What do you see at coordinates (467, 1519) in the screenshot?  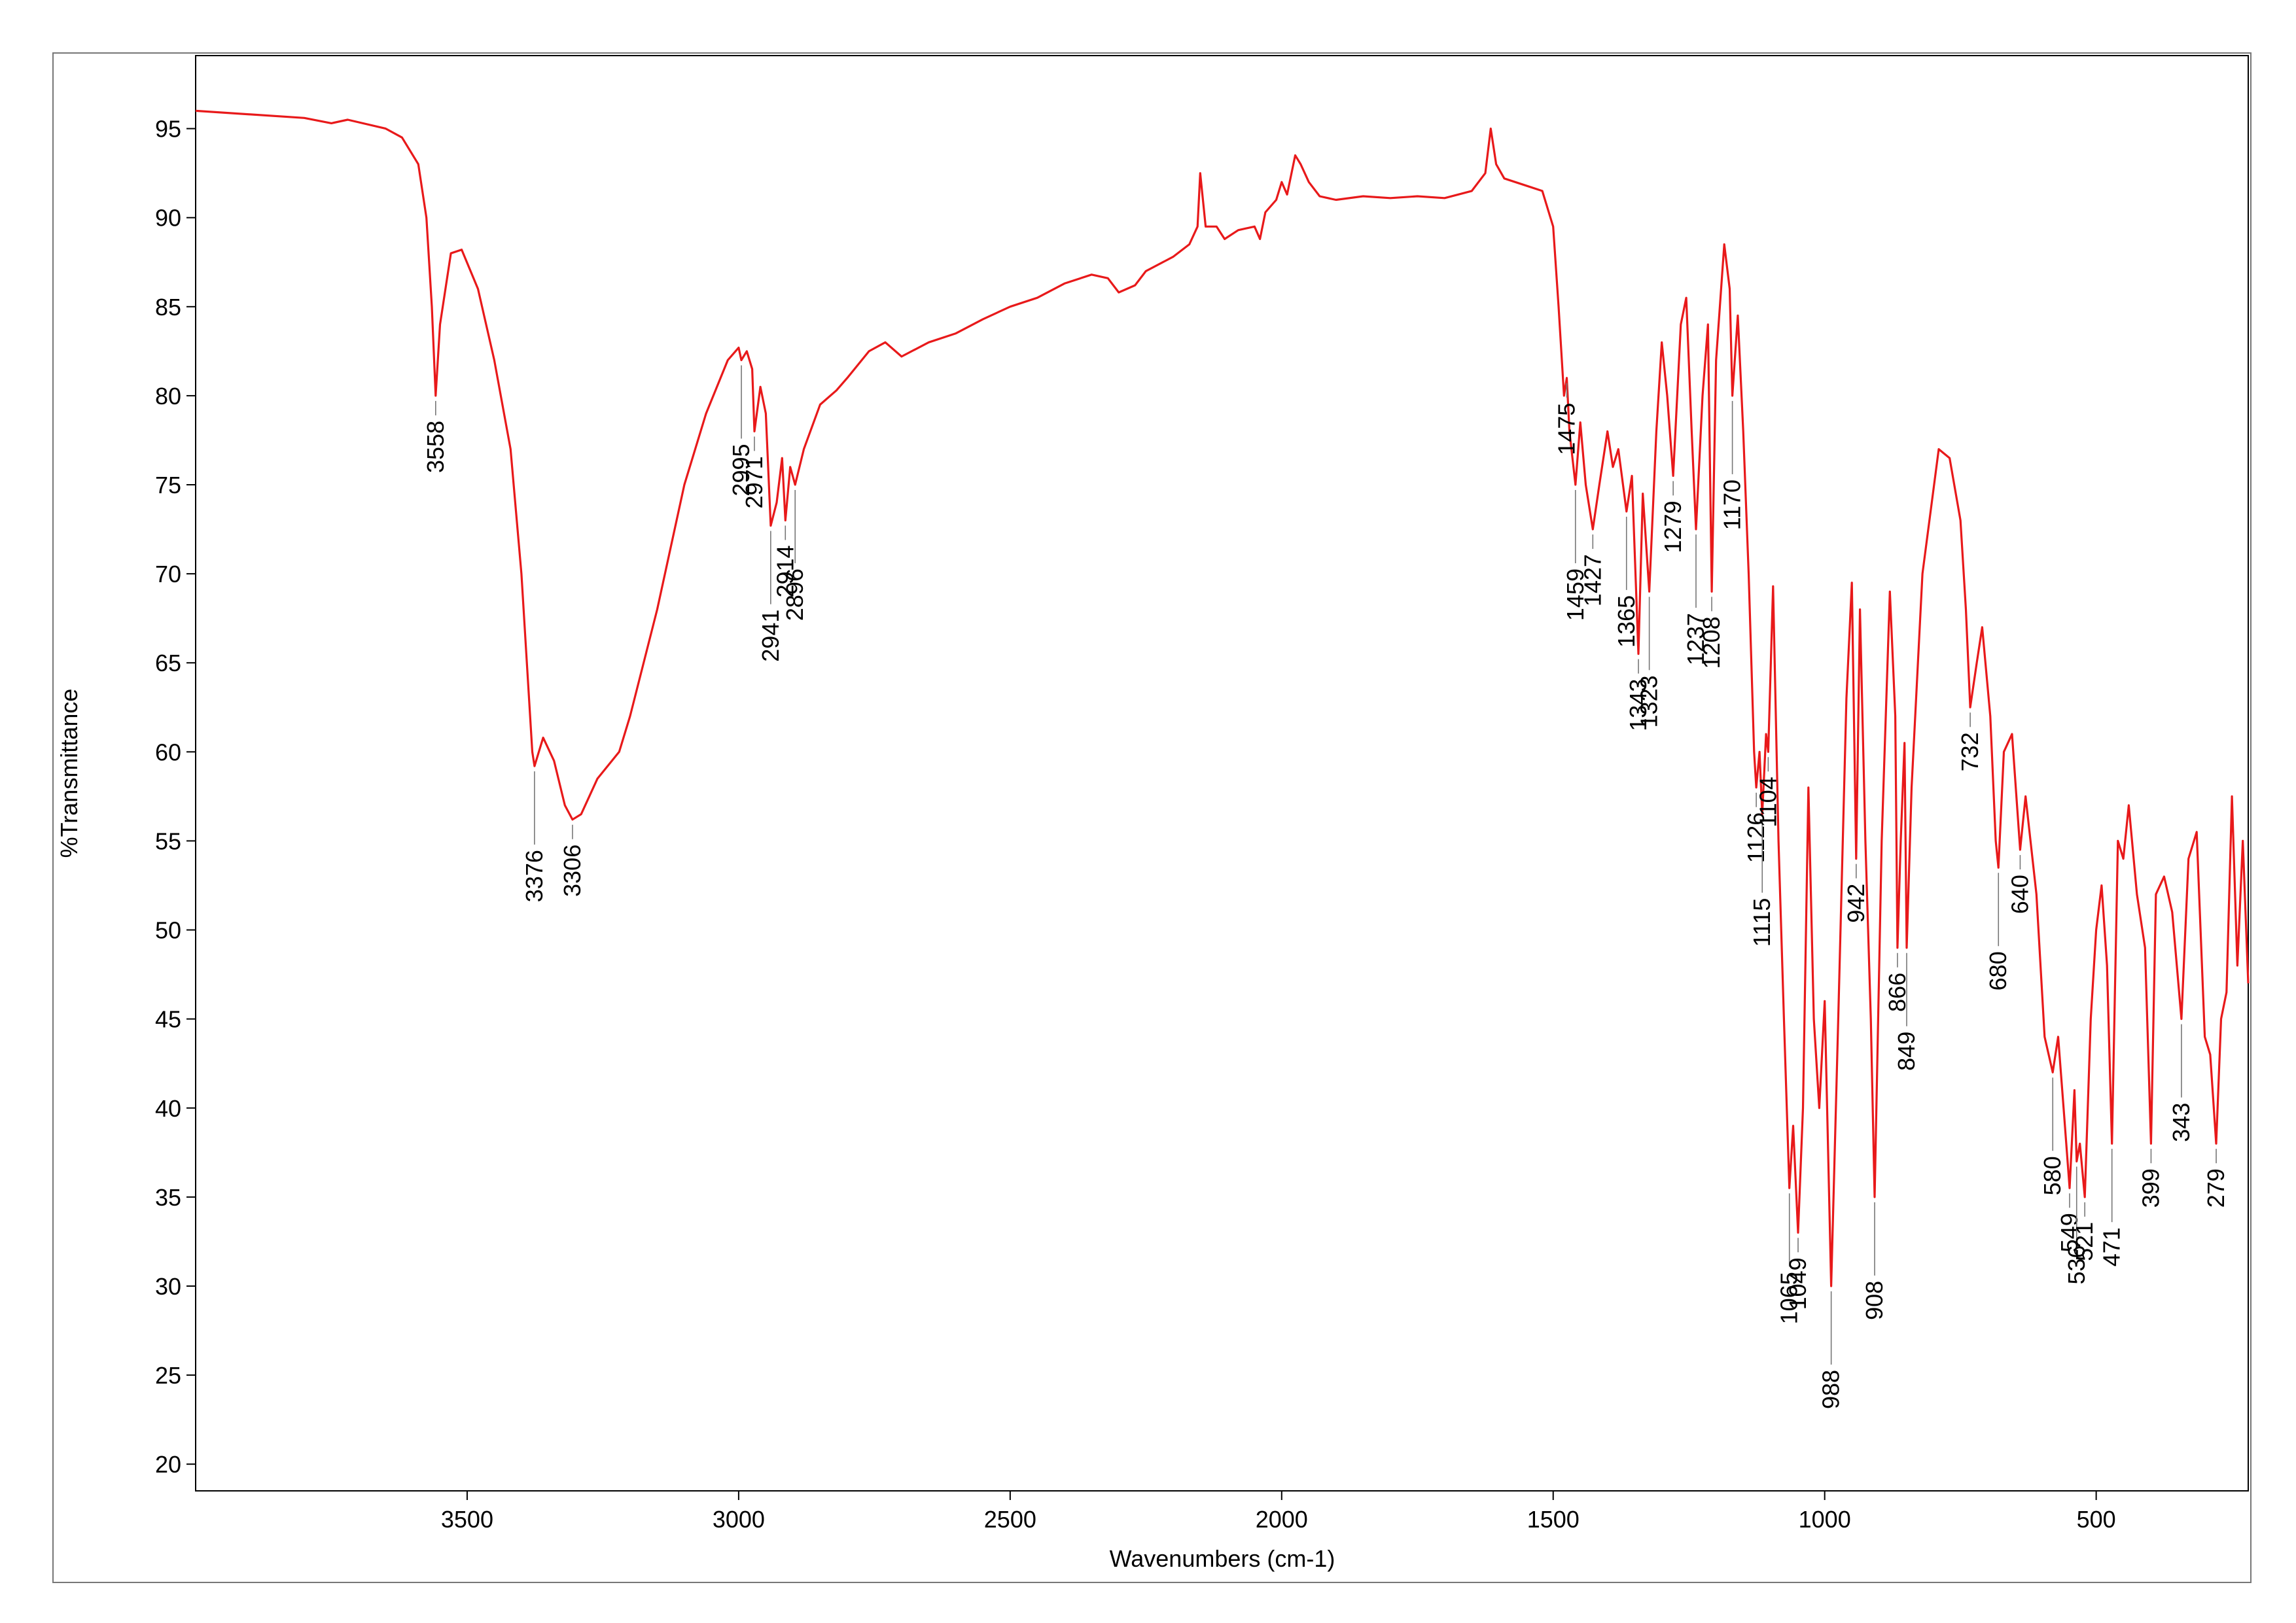 I see `x-tick-label: 3500` at bounding box center [467, 1519].